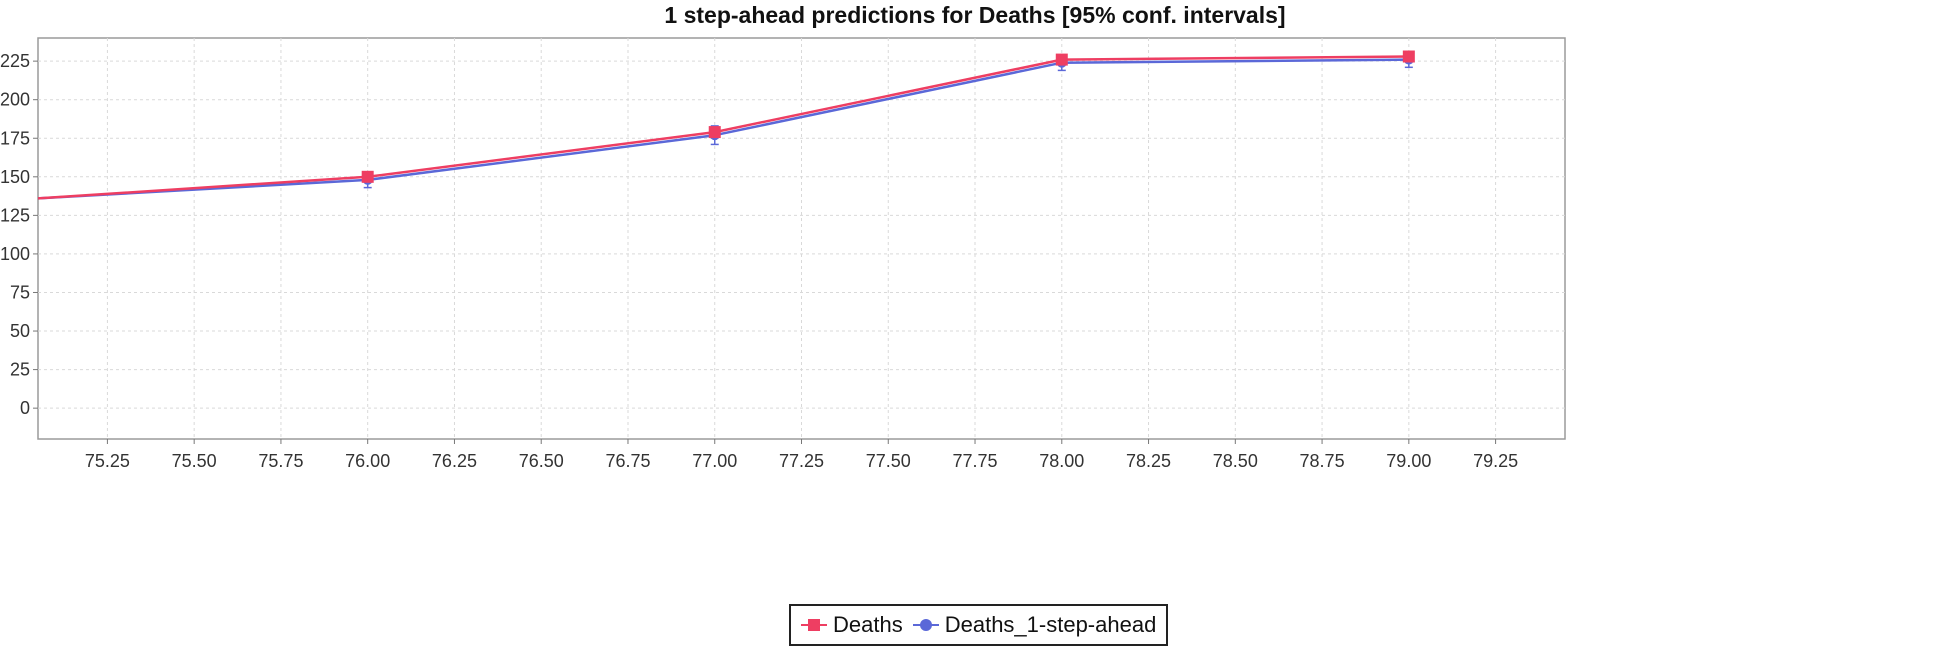 Image resolution: width=1950 pixels, height=654 pixels. Describe the element at coordinates (868, 624) in the screenshot. I see `legend-label-deaths: Deaths` at that location.